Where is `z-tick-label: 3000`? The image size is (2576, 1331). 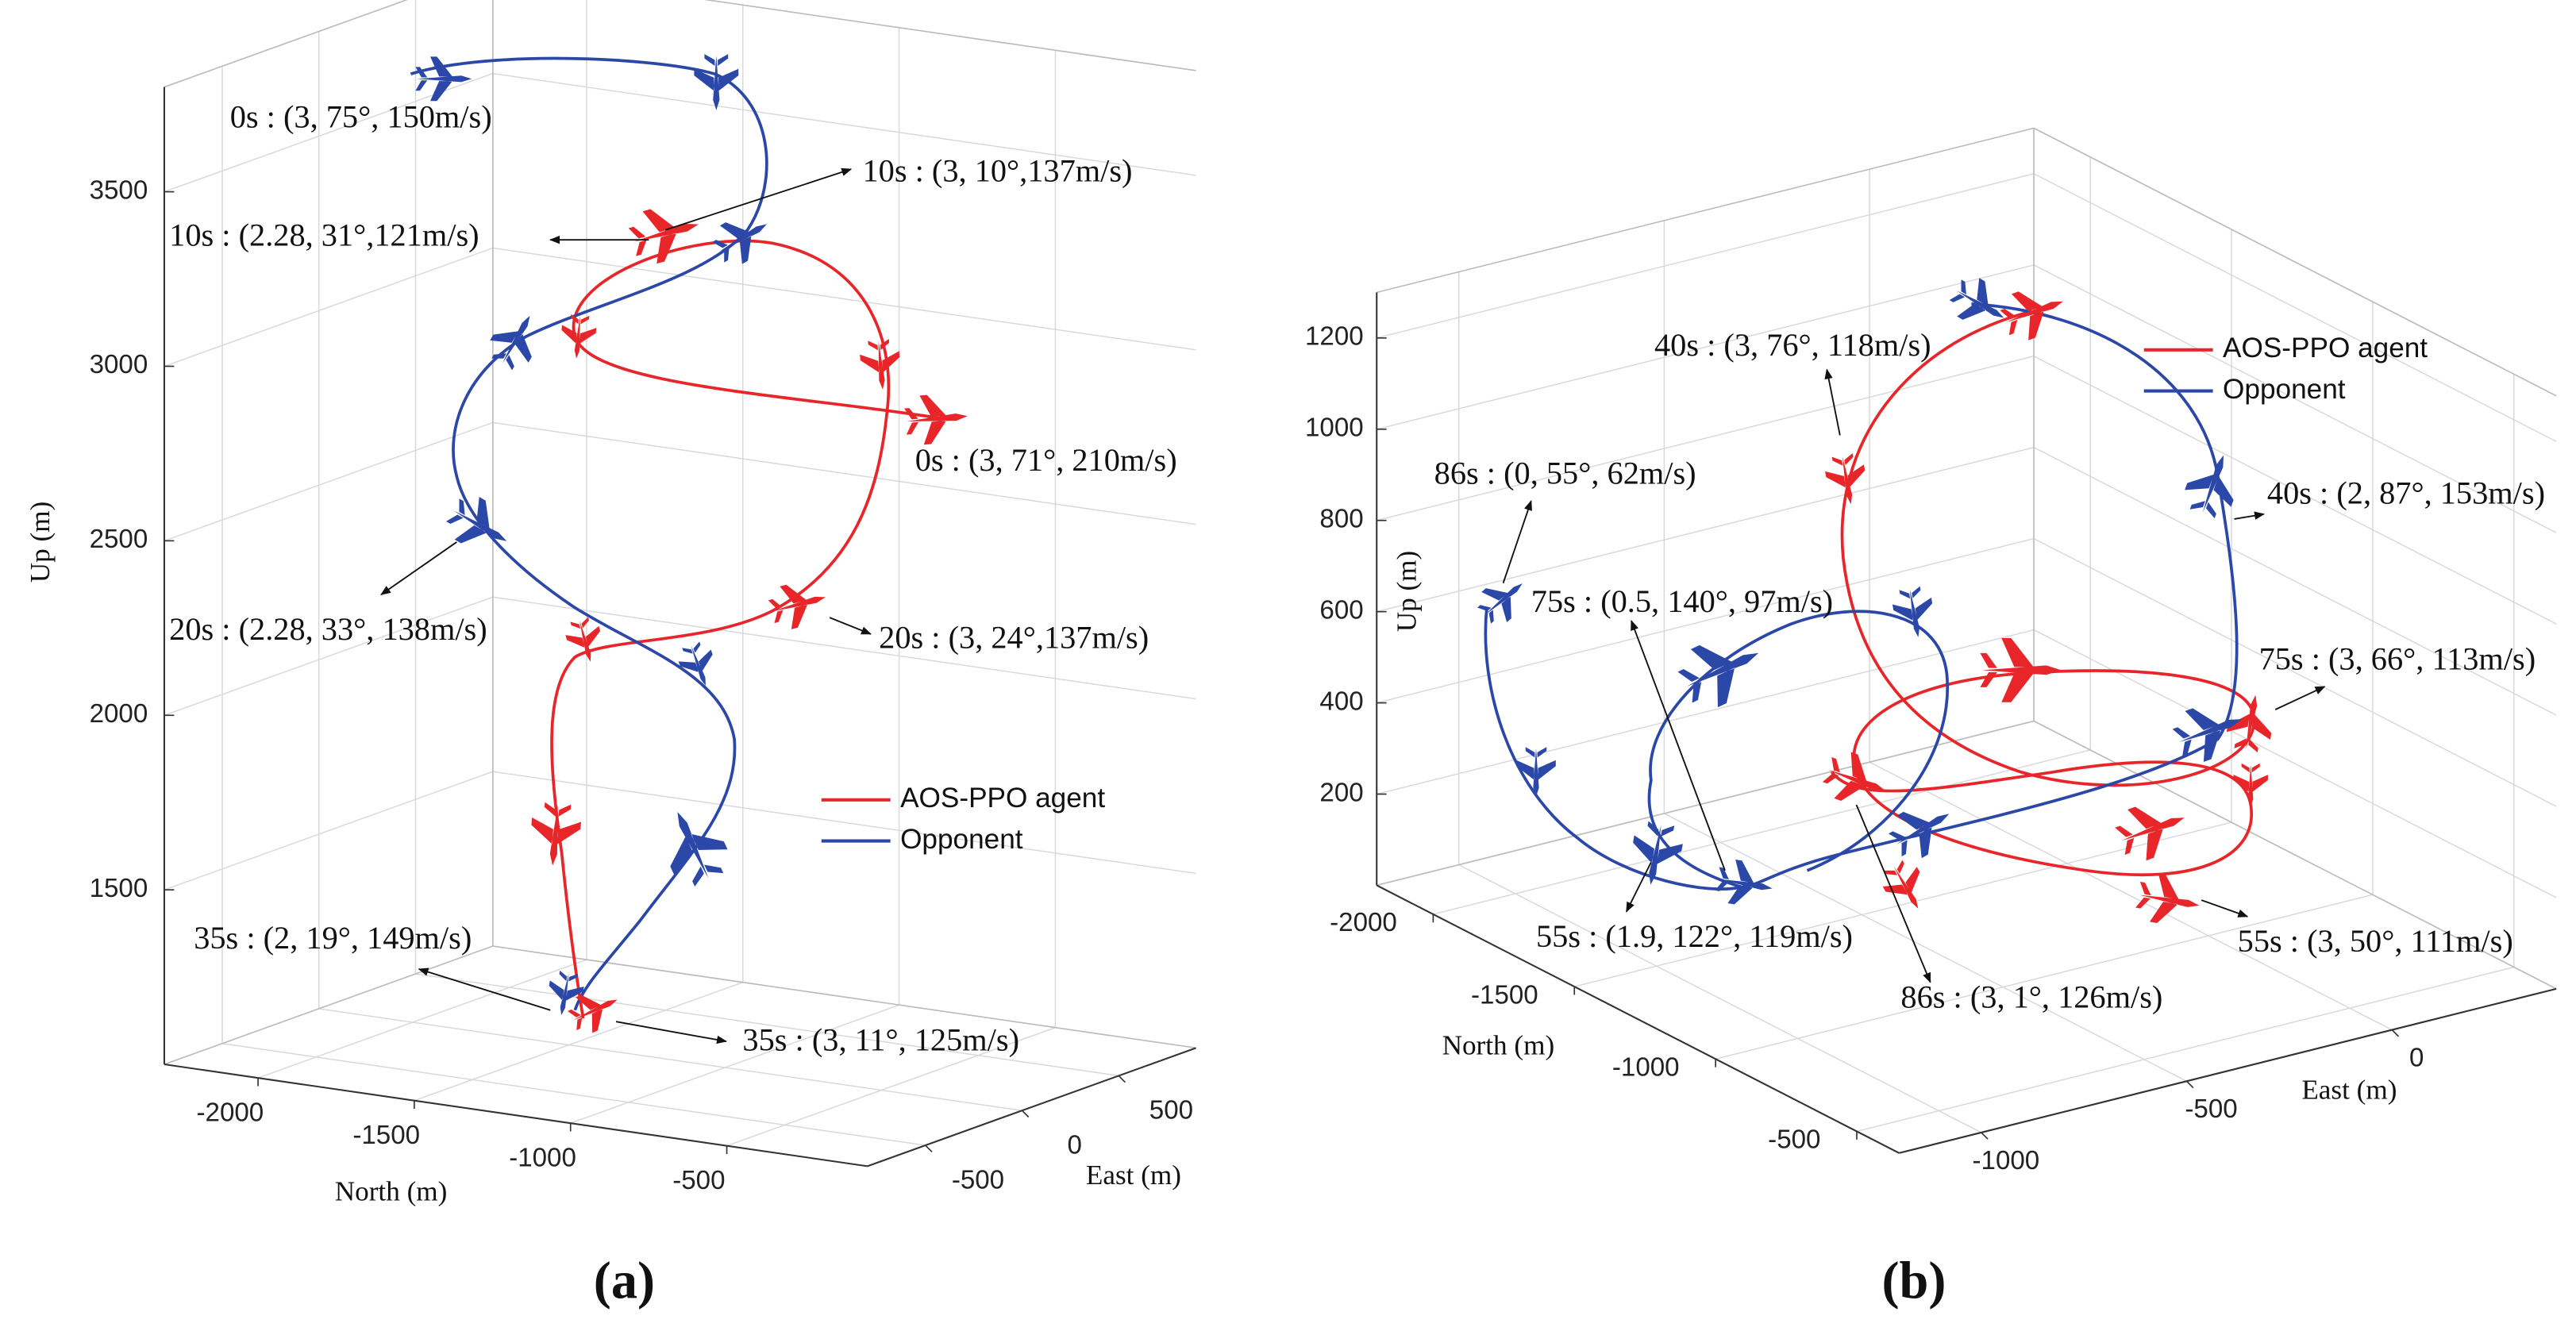 z-tick-label: 3000 is located at coordinates (119, 364).